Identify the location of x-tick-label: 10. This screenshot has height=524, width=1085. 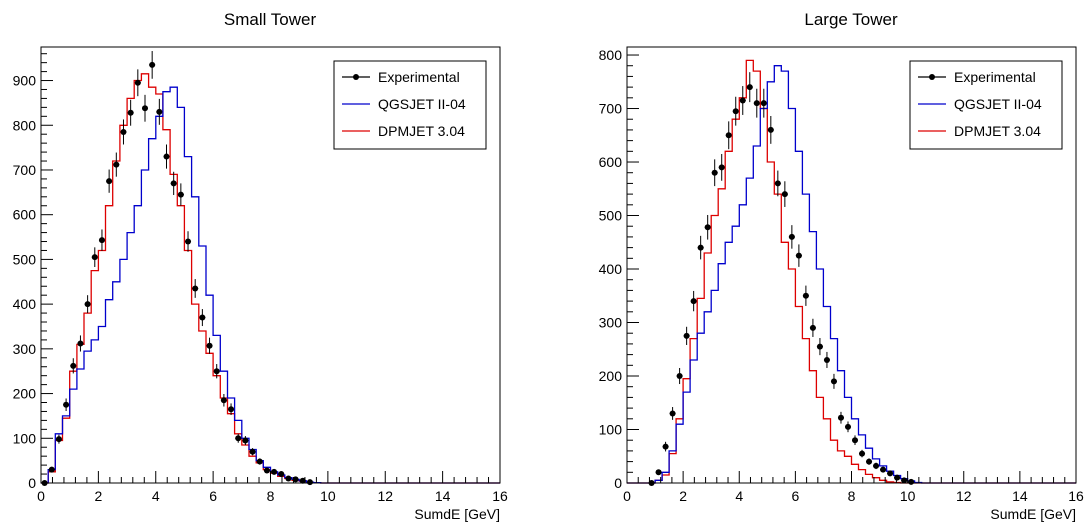
(328, 496).